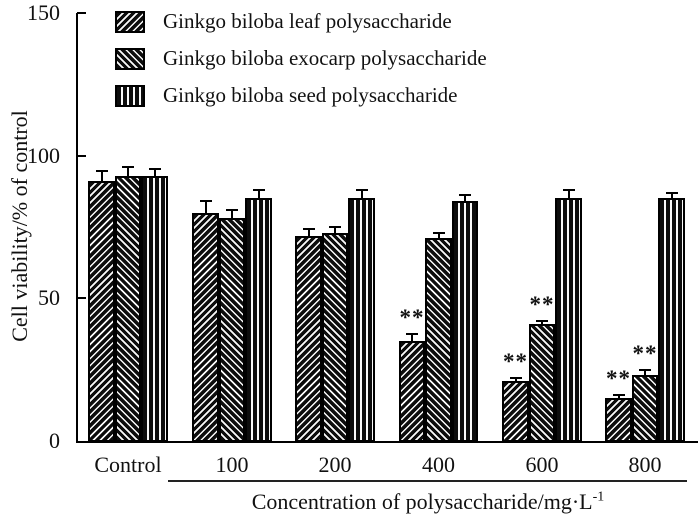 The image size is (700, 524). Describe the element at coordinates (427, 481) in the screenshot. I see `concentration-group-underline` at that location.